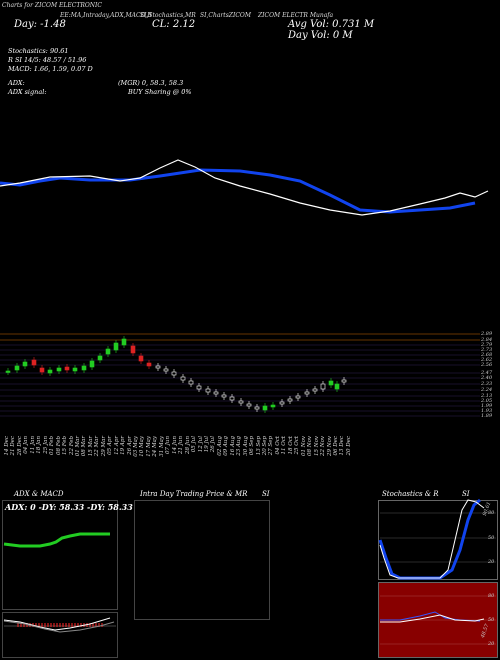 The width and height of the screenshot is (500, 660). Describe the element at coordinates (491, 562) in the screenshot. I see `stoch-level-20: 20` at that location.